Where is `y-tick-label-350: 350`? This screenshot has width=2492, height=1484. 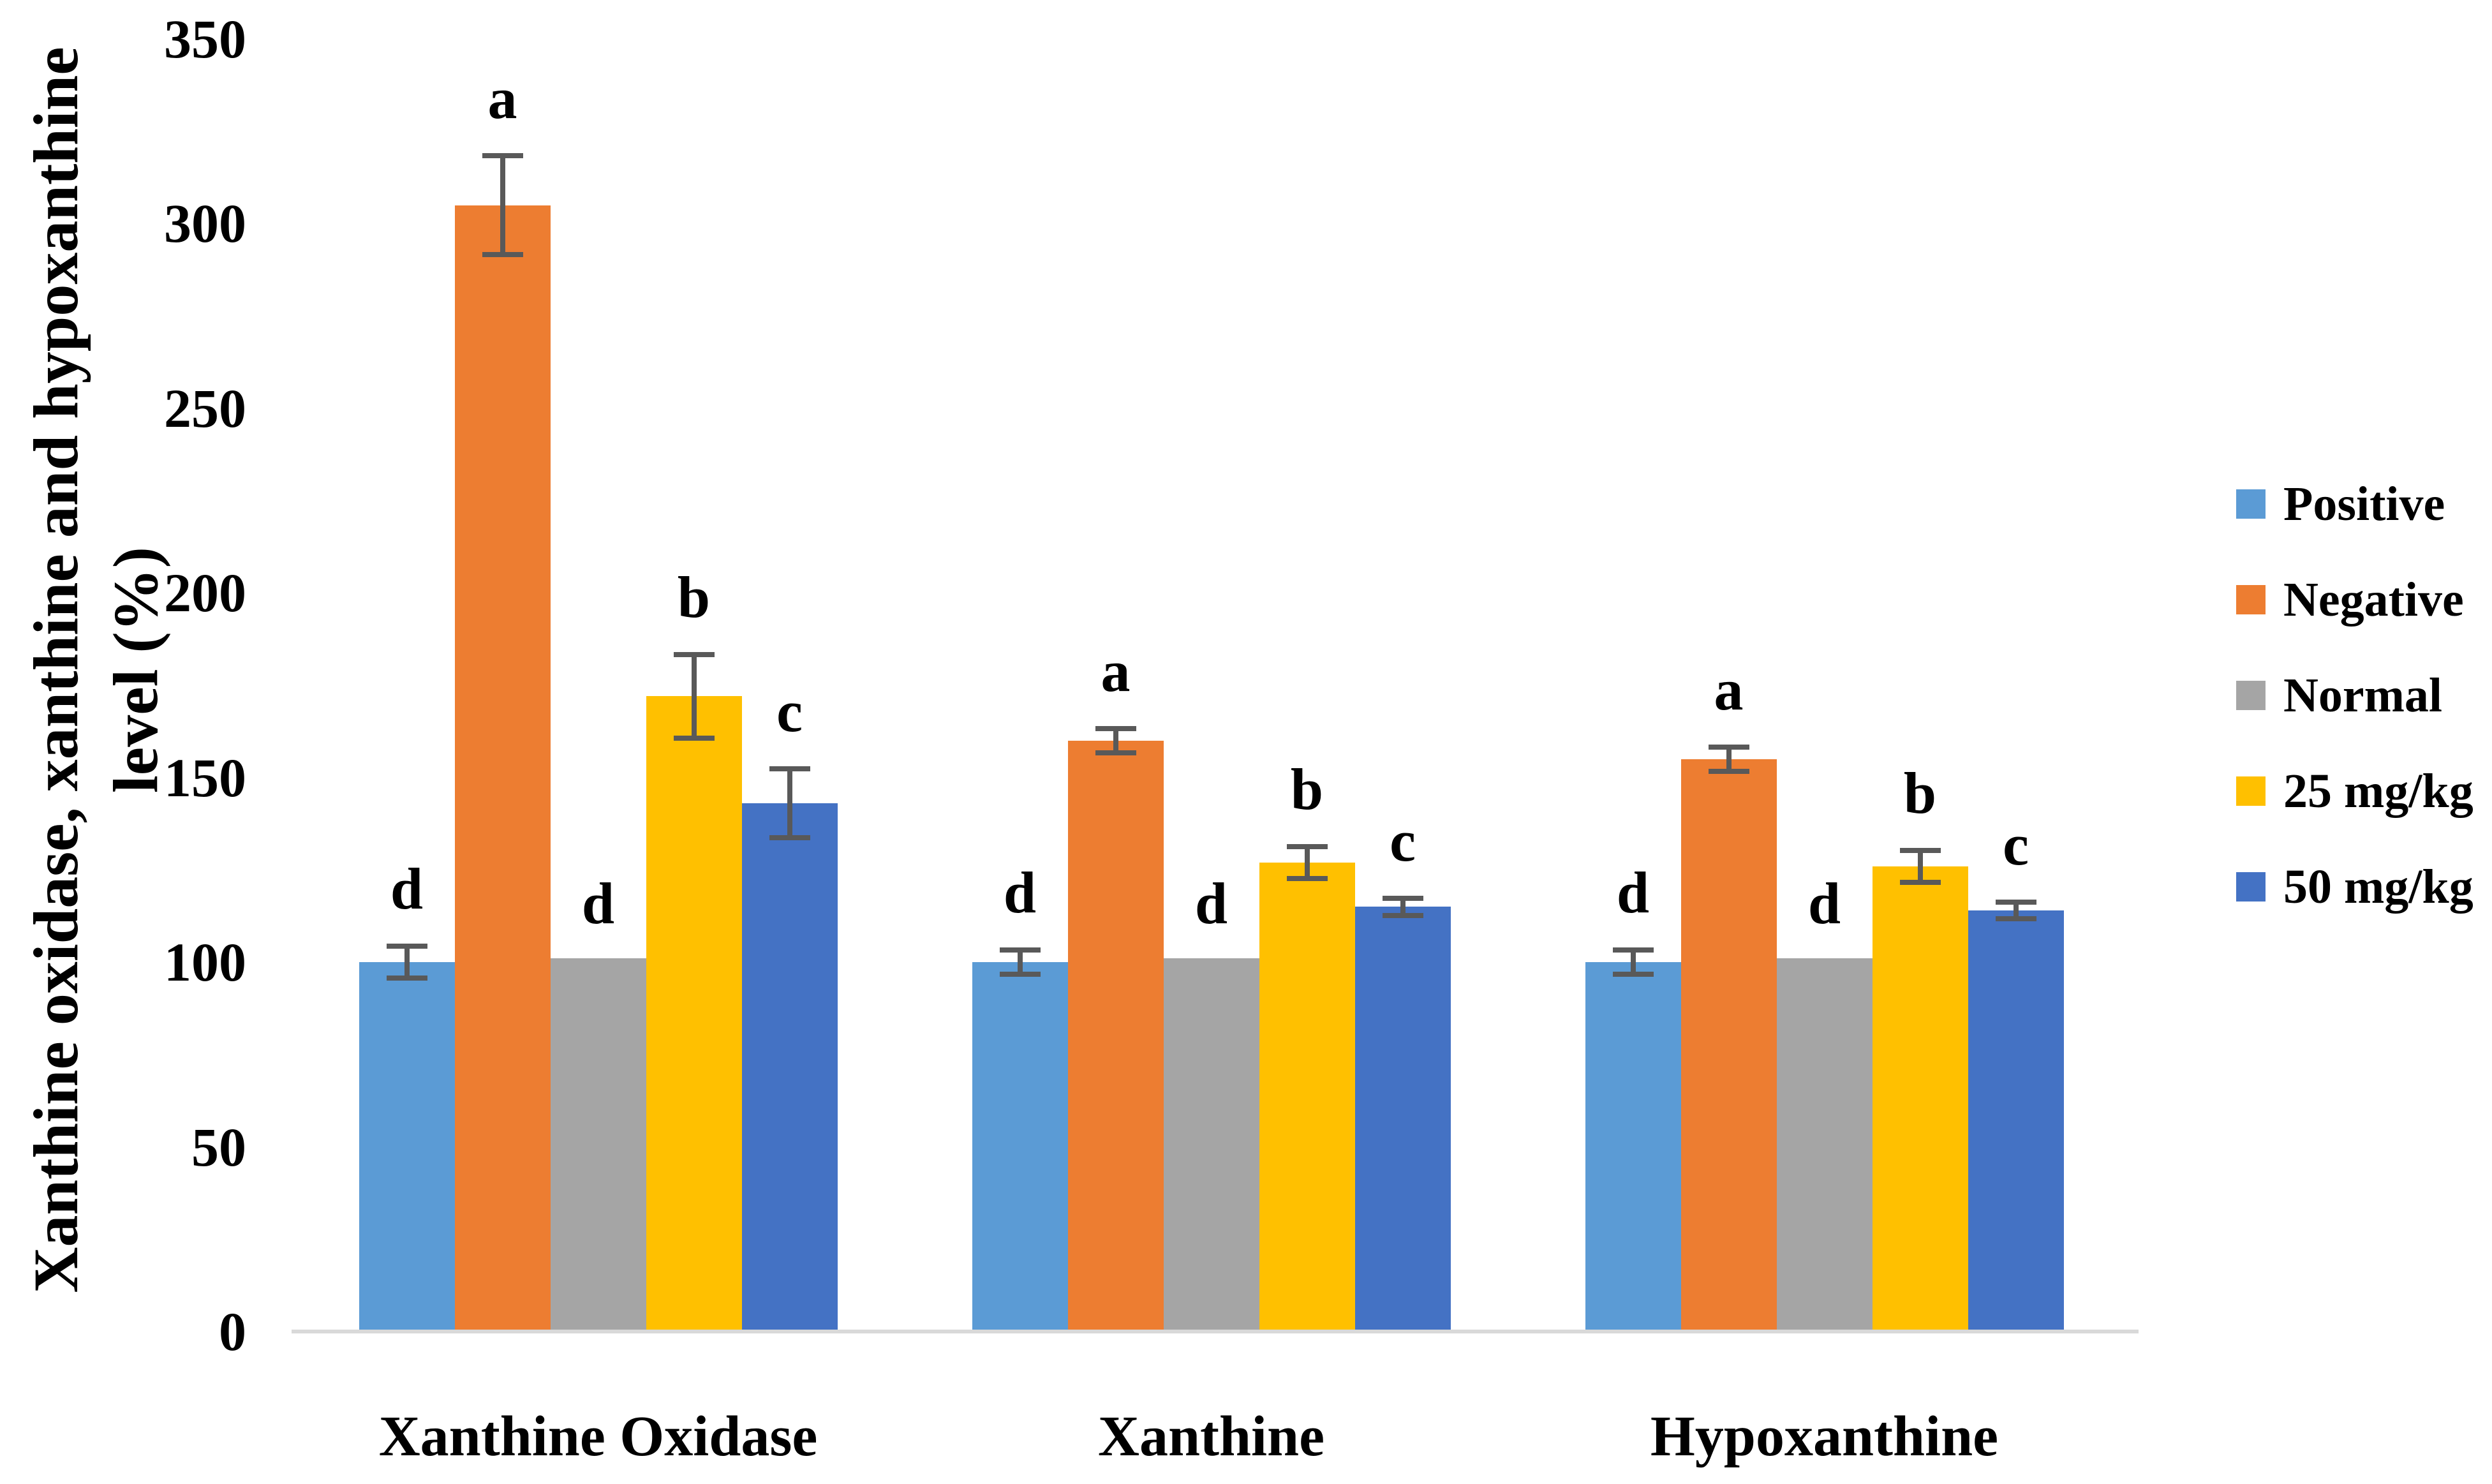 y-tick-label-350: 350 is located at coordinates (205, 39).